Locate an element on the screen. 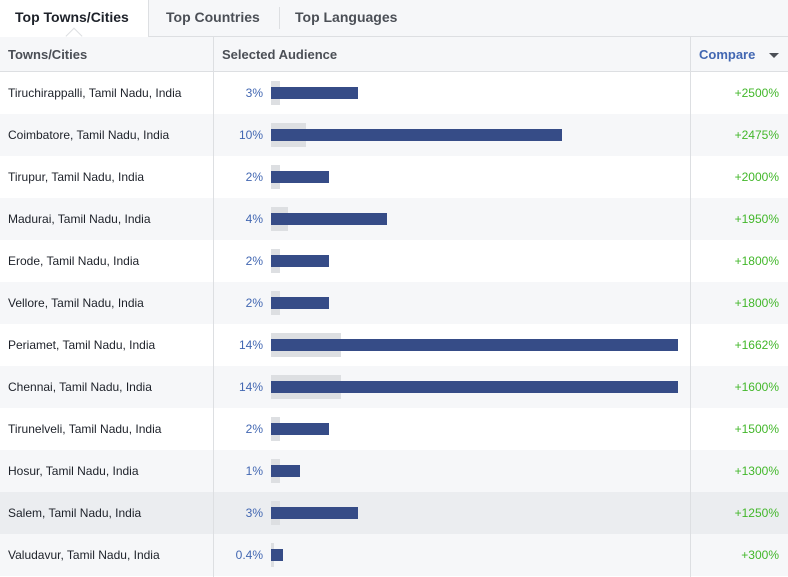  row-compare-value: +1600% is located at coordinates (756, 387).